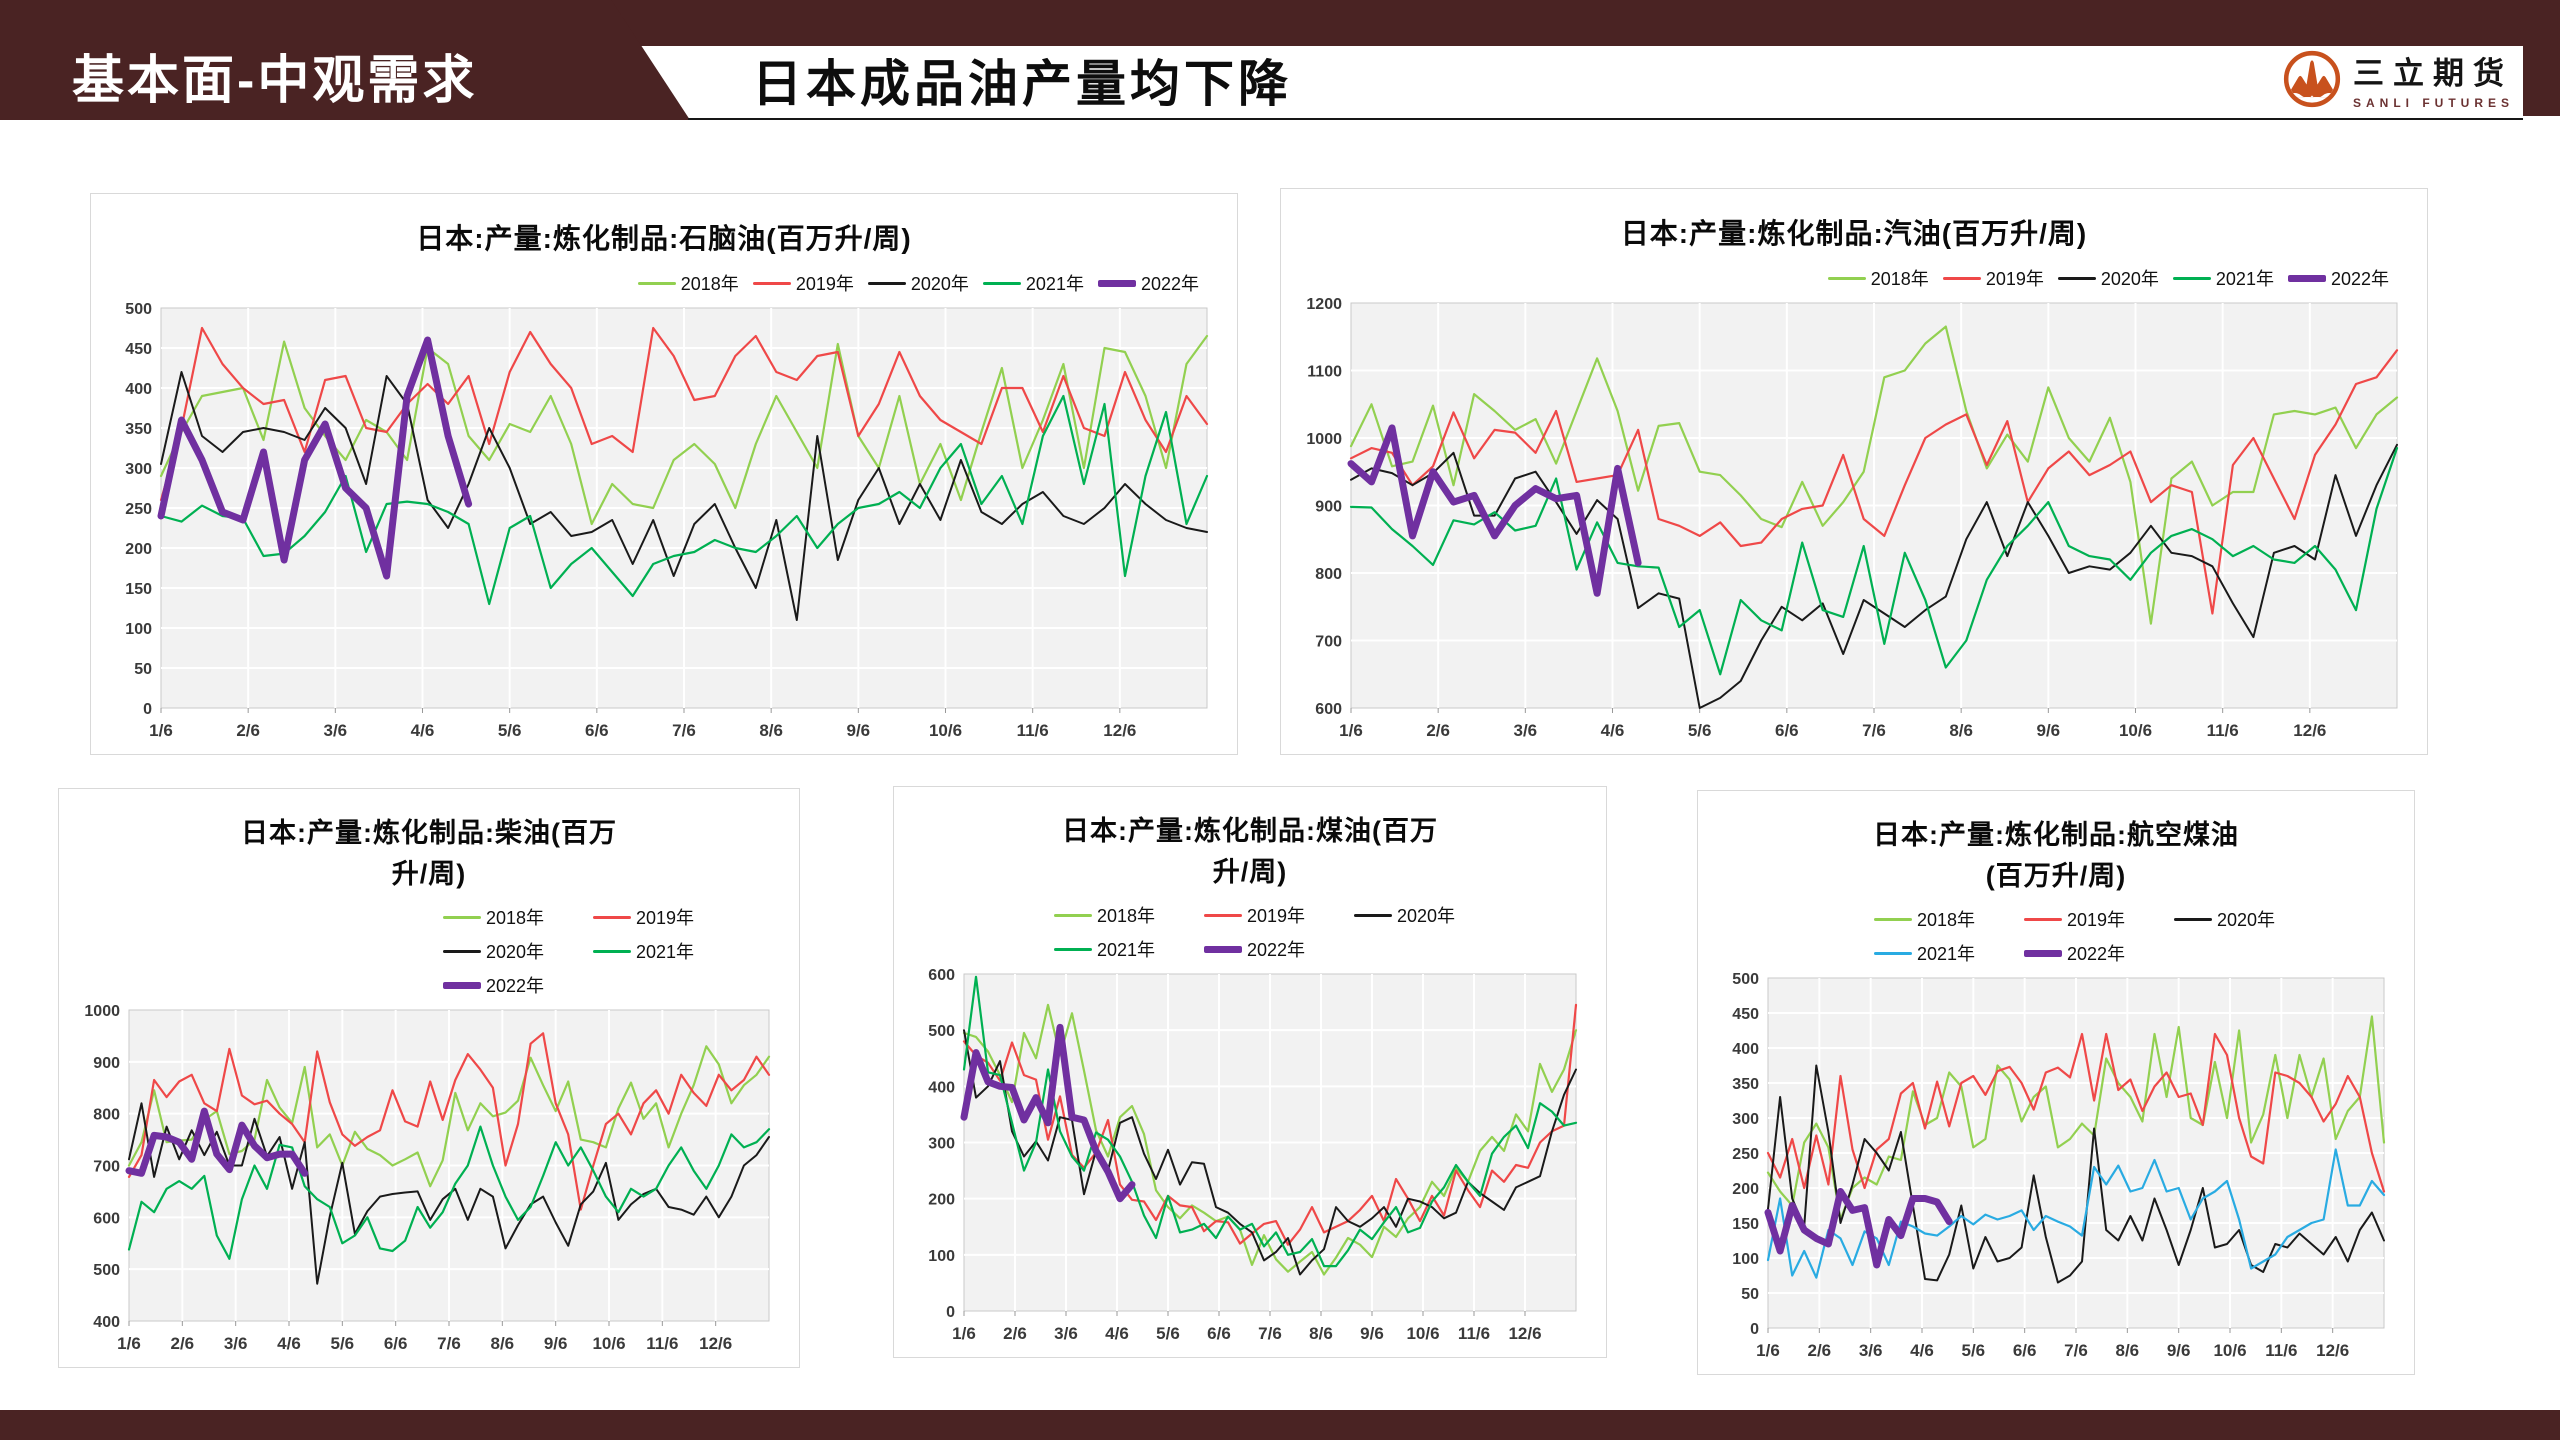 This screenshot has height=1440, width=2560. Describe the element at coordinates (1321, 1333) in the screenshot. I see `svg-text: 8/6` at that location.